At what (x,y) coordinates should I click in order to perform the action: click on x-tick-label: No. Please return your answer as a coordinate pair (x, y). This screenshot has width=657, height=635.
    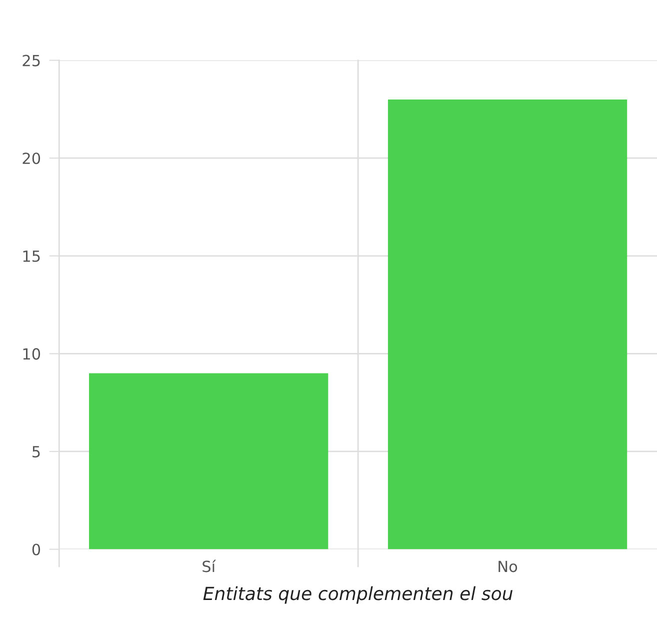
    Looking at the image, I should click on (508, 566).